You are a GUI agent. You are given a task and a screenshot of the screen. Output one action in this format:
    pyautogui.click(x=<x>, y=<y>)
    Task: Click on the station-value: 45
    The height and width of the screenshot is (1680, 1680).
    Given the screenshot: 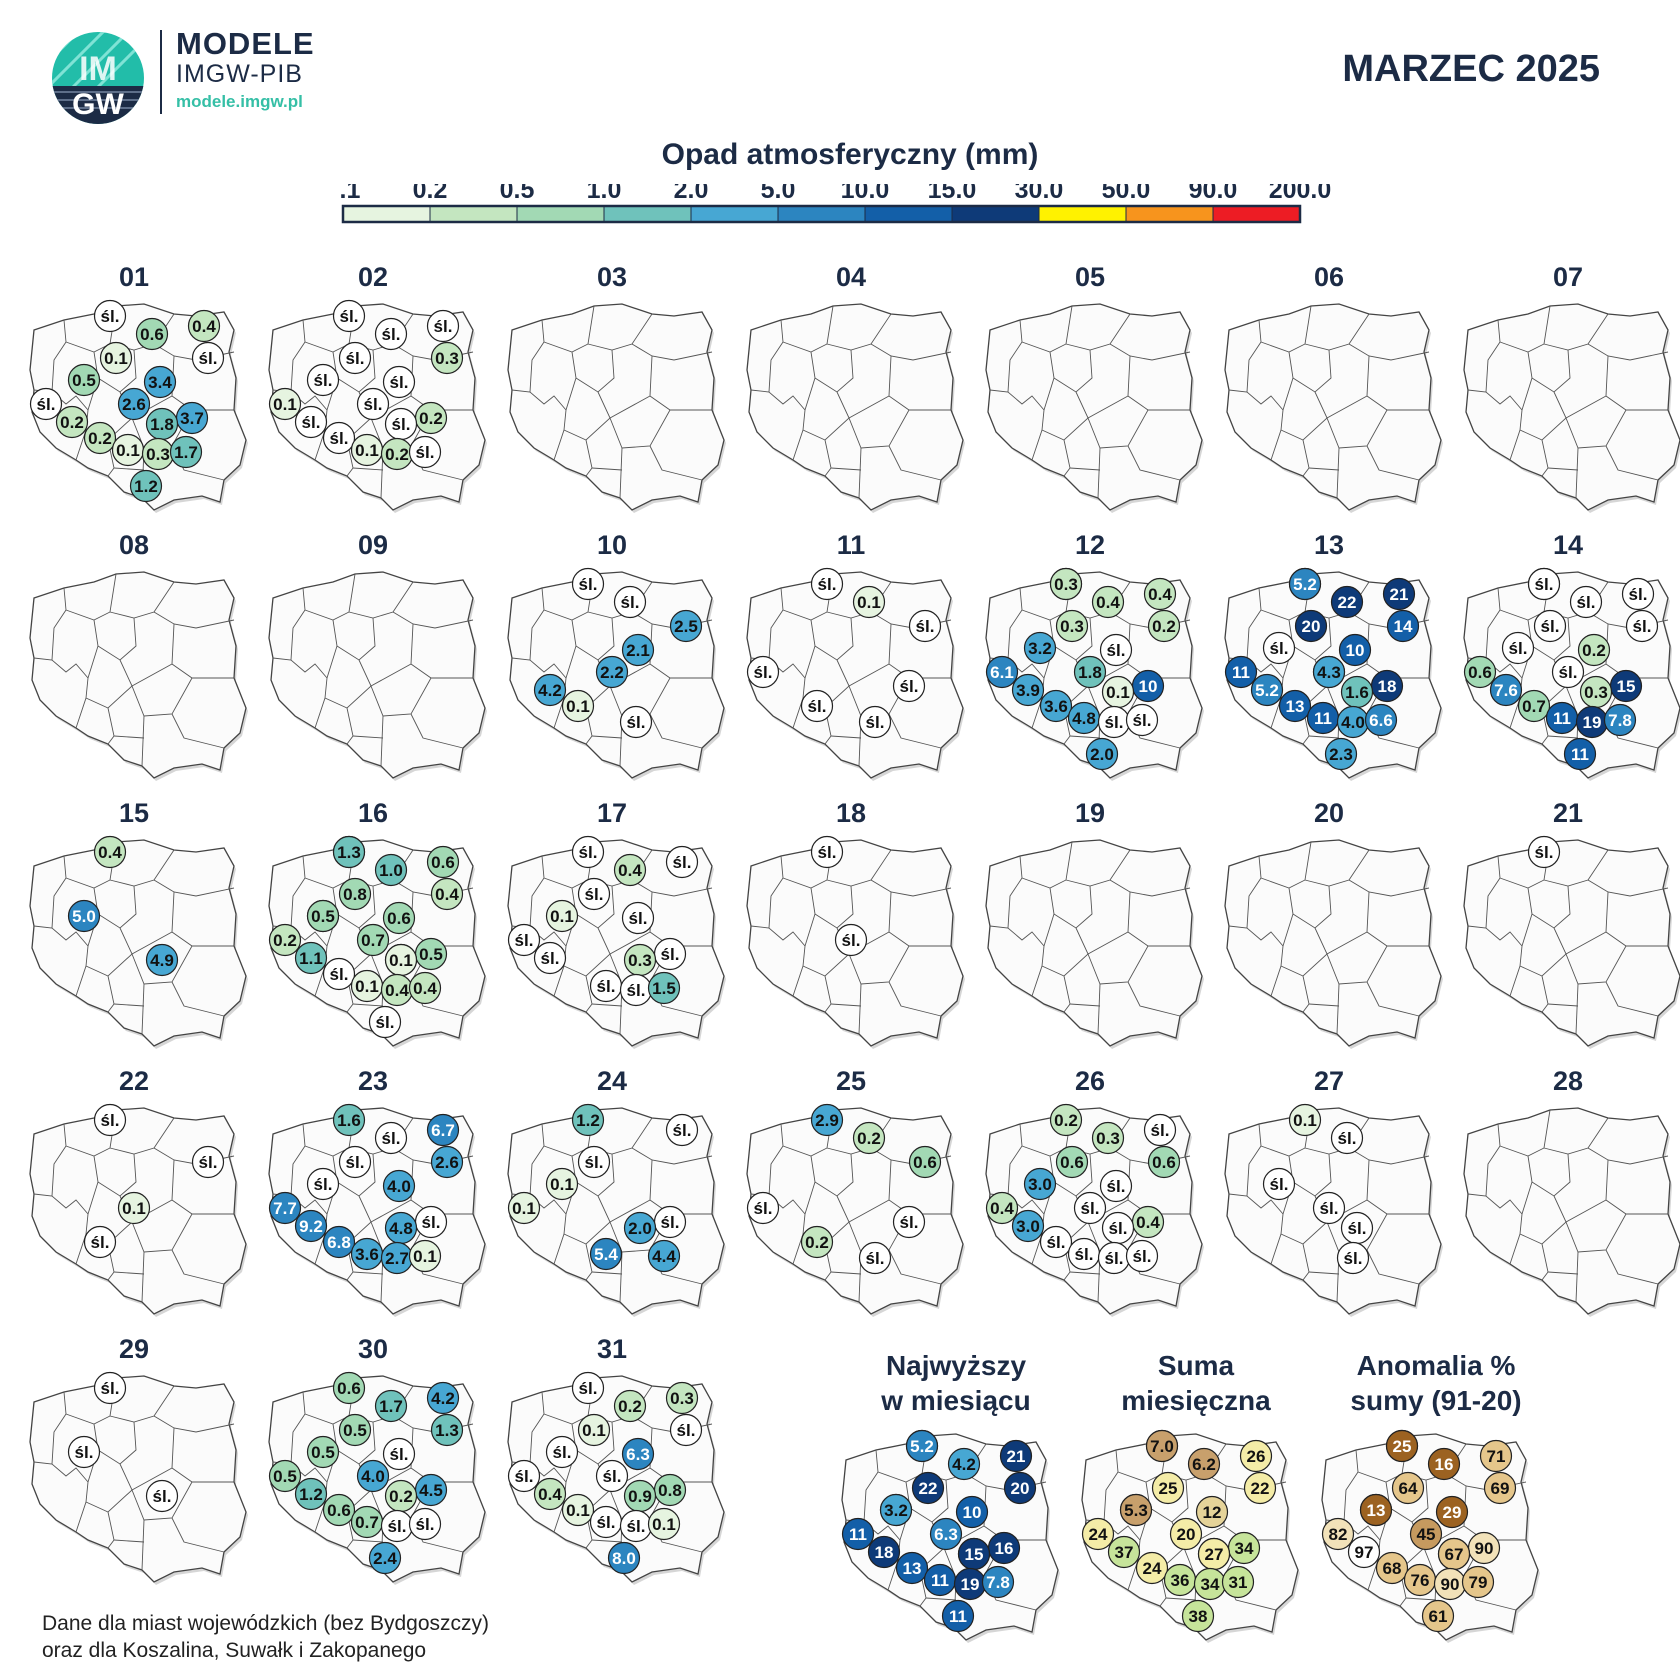 What is the action you would take?
    pyautogui.click(x=1426, y=1534)
    